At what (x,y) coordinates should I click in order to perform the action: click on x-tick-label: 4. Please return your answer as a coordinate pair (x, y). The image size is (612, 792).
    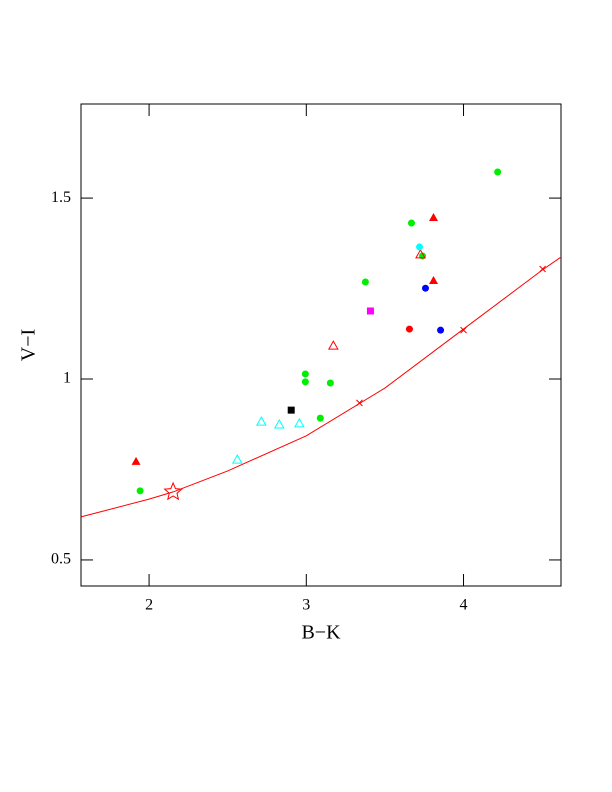
    Looking at the image, I should click on (464, 605).